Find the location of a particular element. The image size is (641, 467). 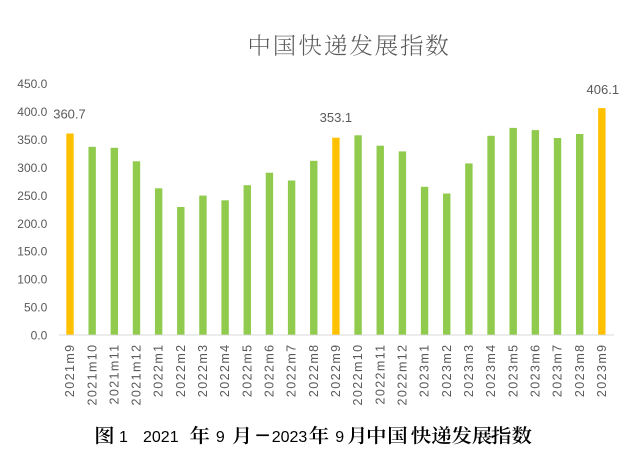

svg-text: 2021m9 is located at coordinates (70, 371).